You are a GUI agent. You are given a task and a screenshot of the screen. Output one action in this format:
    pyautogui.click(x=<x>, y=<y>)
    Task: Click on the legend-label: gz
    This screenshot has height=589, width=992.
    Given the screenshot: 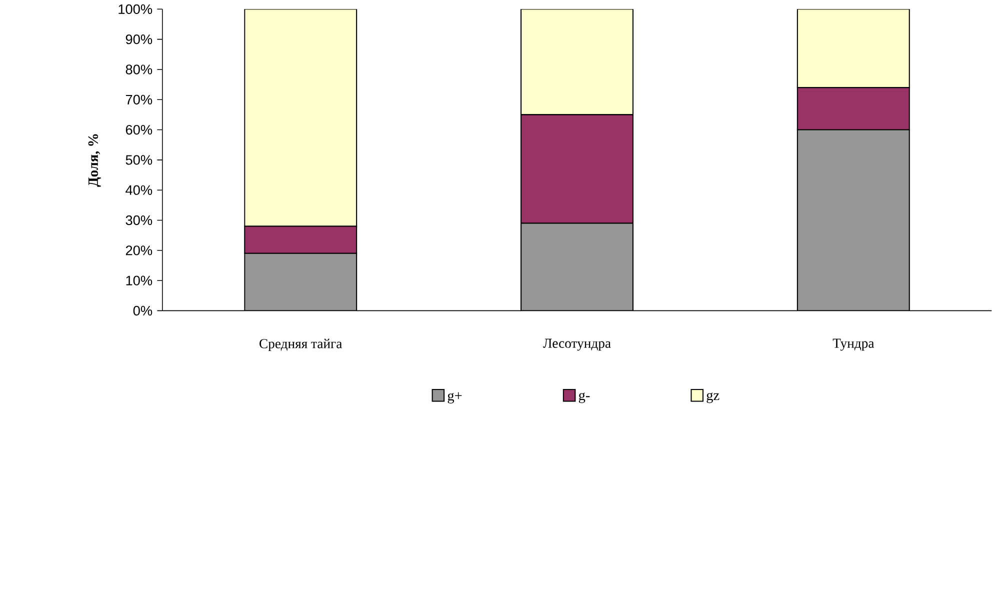 What is the action you would take?
    pyautogui.click(x=713, y=398)
    